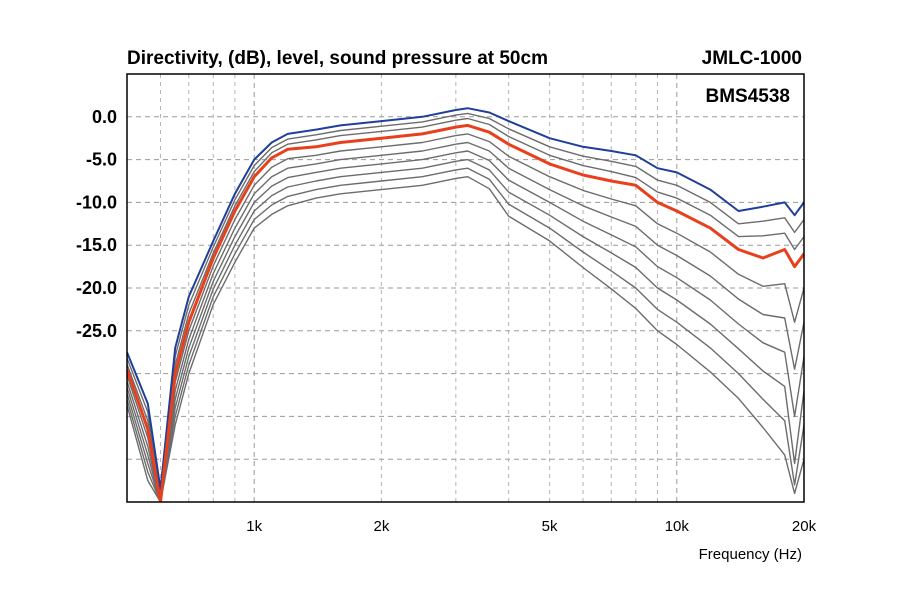  Describe the element at coordinates (96, 288) in the screenshot. I see `y-tick-label: -20.0` at that location.